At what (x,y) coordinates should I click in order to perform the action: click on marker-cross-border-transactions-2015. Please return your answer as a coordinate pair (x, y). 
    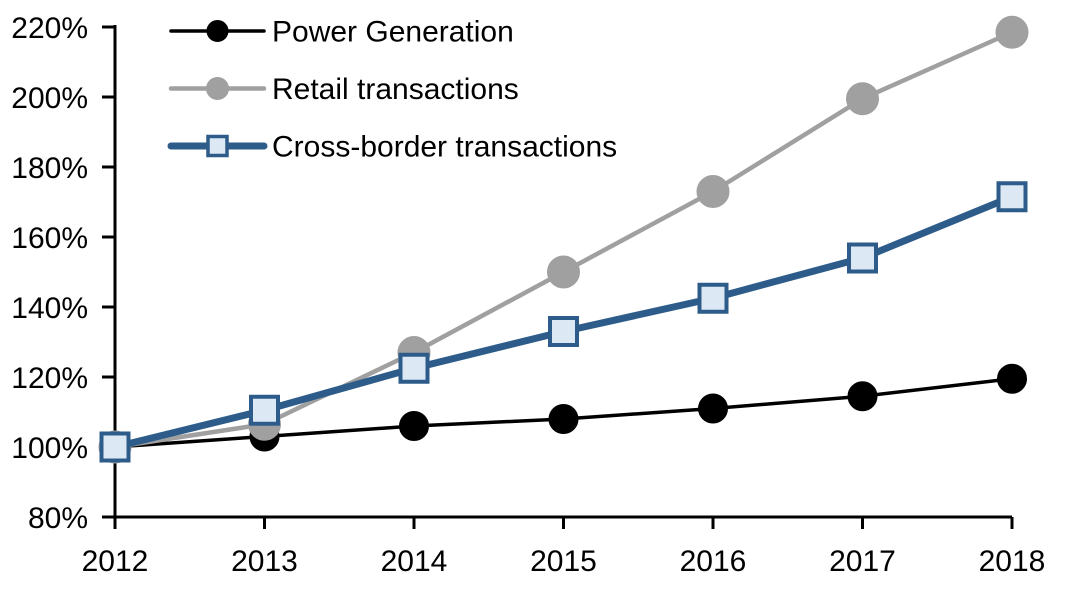
    Looking at the image, I should click on (563, 331).